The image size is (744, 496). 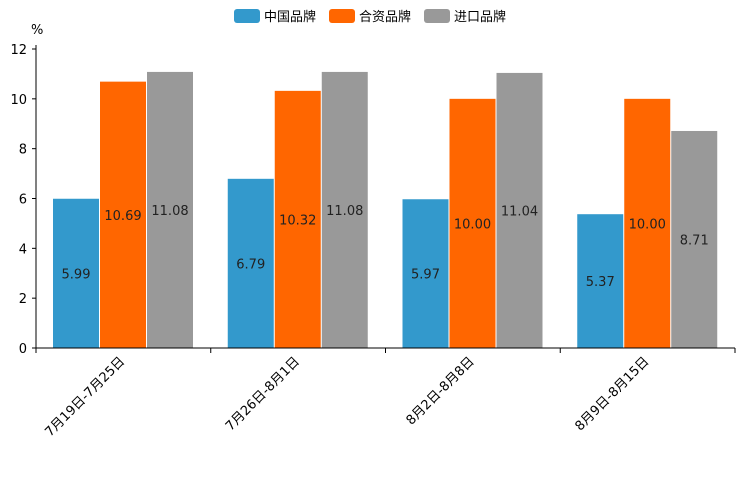 What do you see at coordinates (37, 30) in the screenshot?
I see `y-axis-unit-label: %` at bounding box center [37, 30].